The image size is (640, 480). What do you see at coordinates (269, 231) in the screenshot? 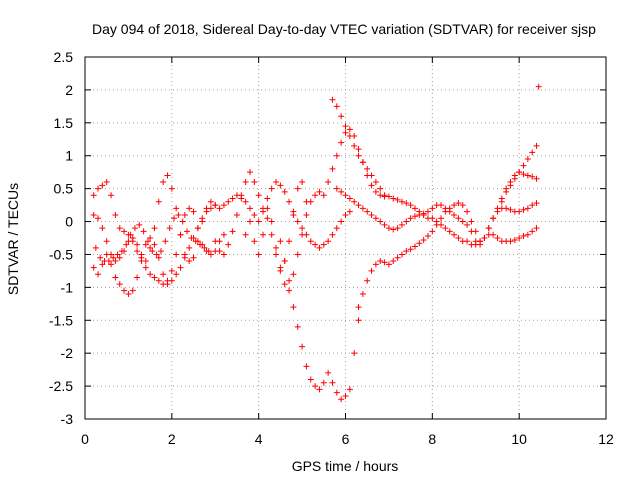
I see `series-track-e` at bounding box center [269, 231].